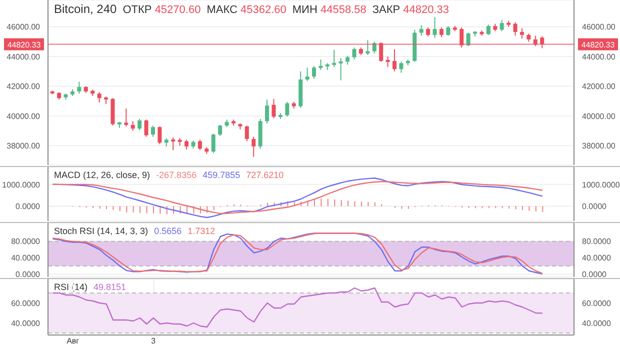 The height and width of the screenshot is (349, 620). I want to click on annotation: 727.6210, so click(265, 175).